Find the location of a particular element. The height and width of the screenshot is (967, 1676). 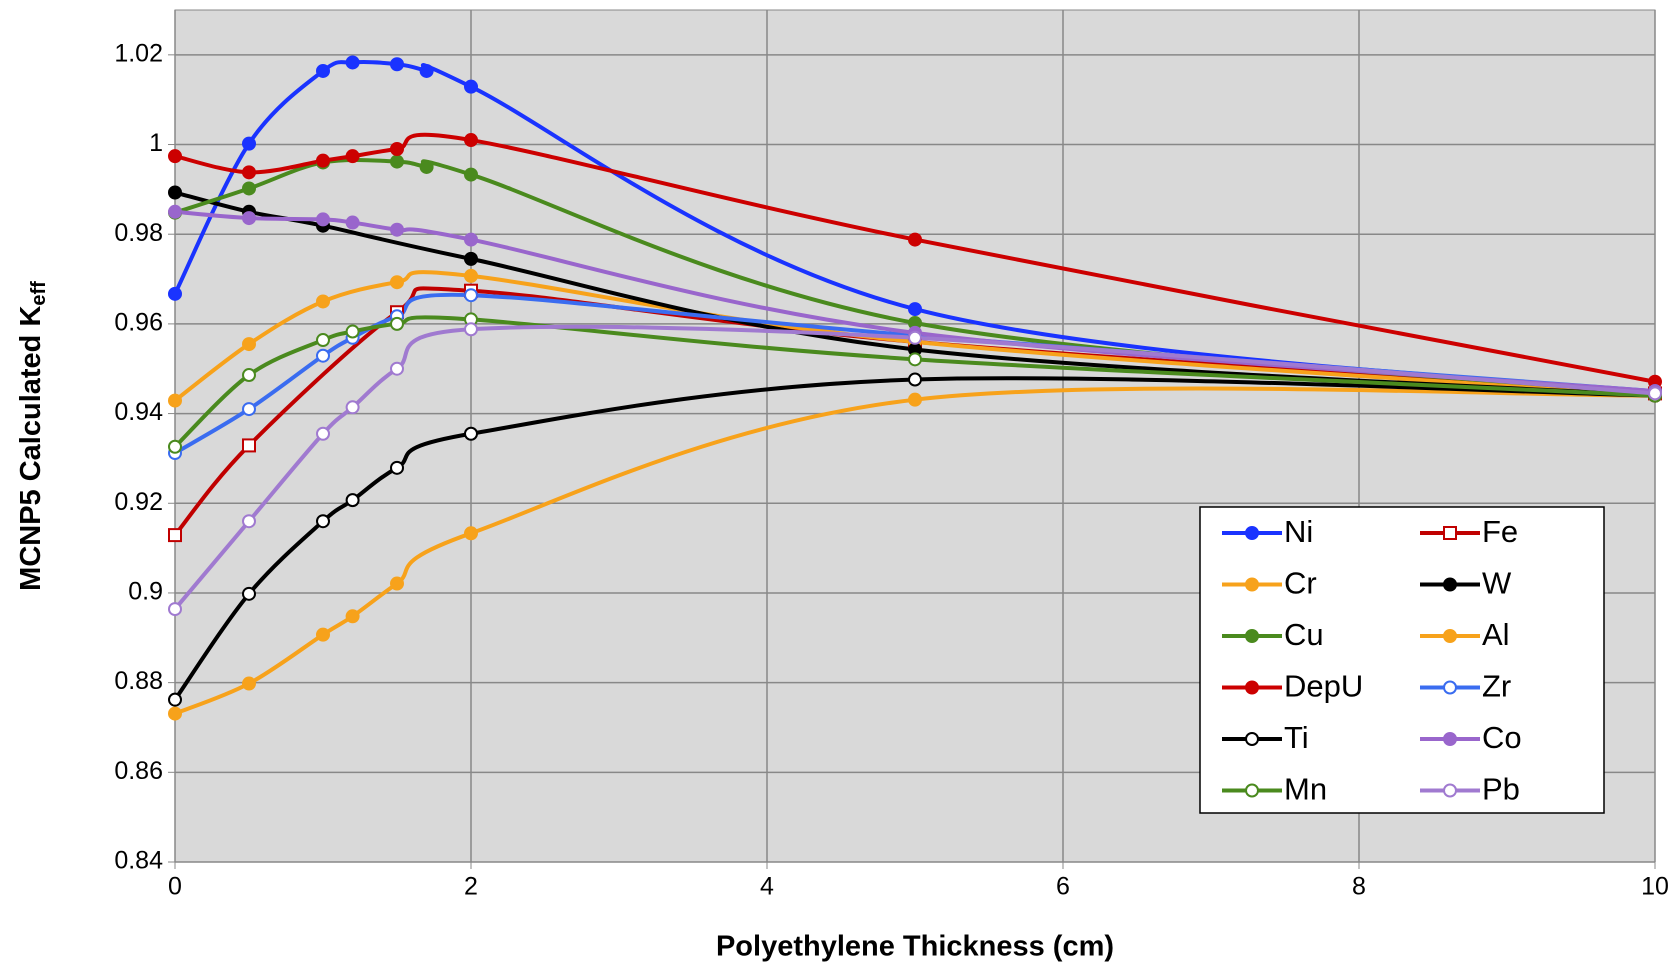

x-tick-label: 0 is located at coordinates (175, 887).